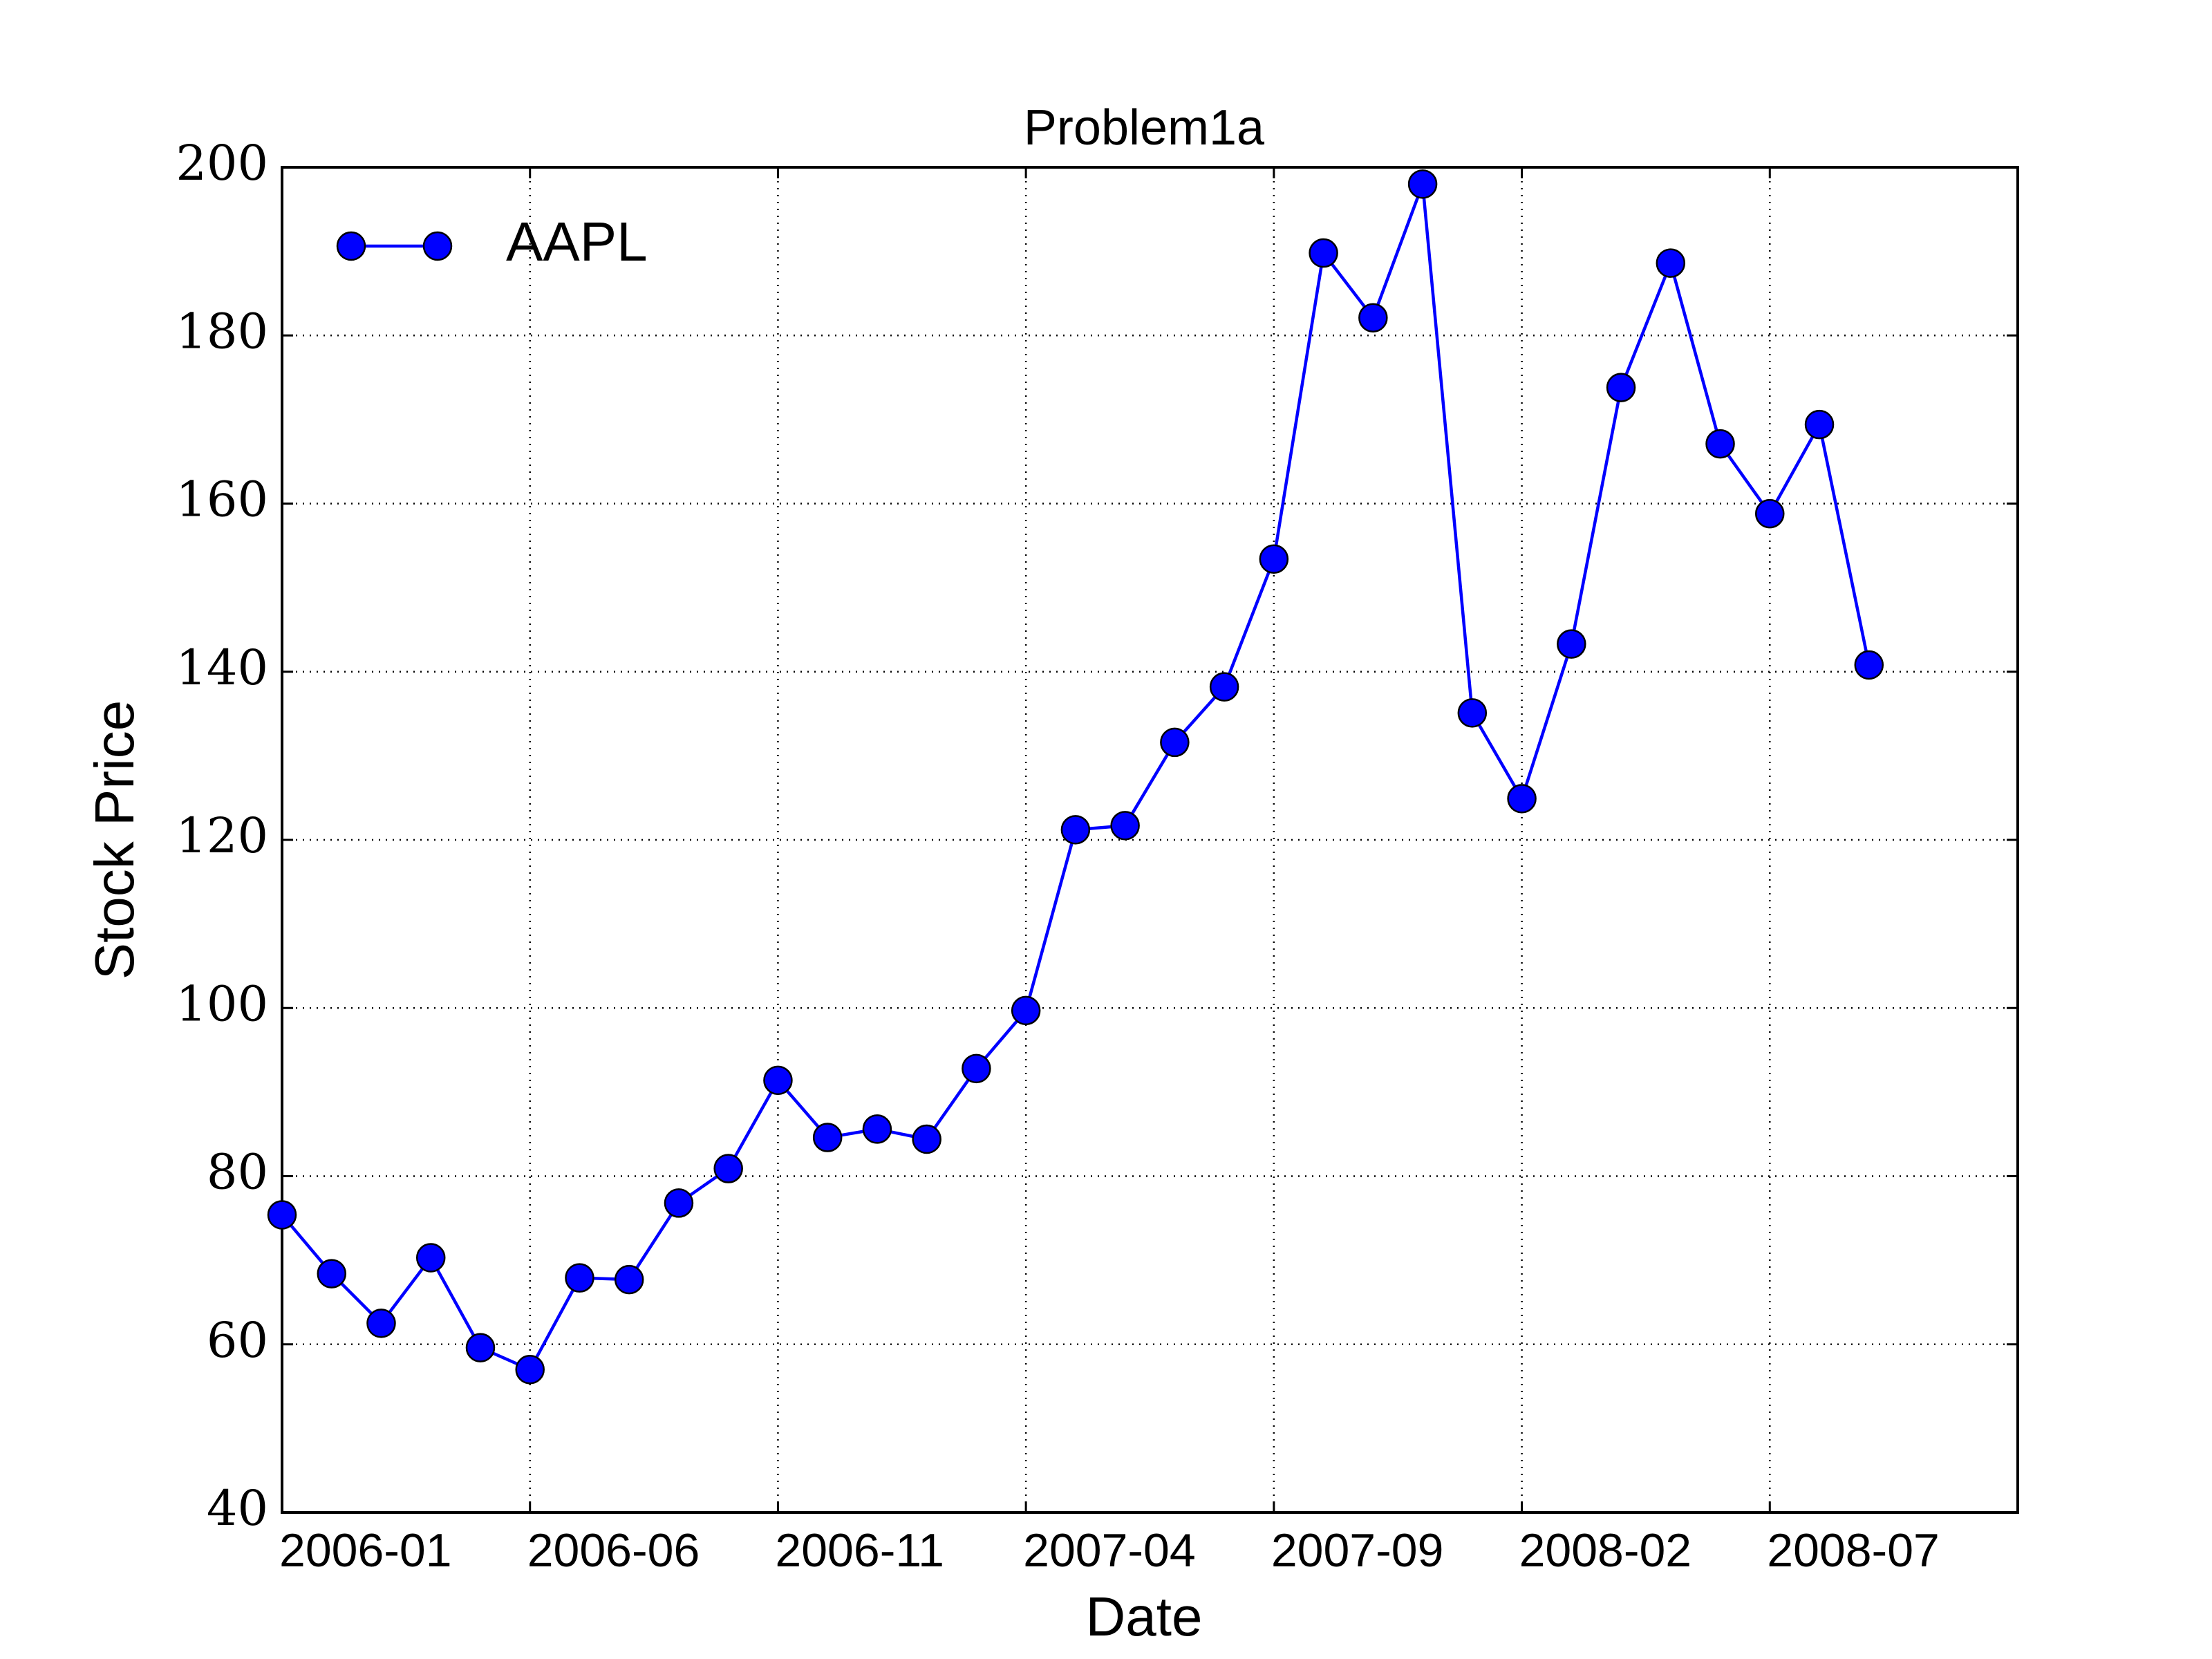  I want to click on x-tick-label: 2006-11, so click(859, 1550).